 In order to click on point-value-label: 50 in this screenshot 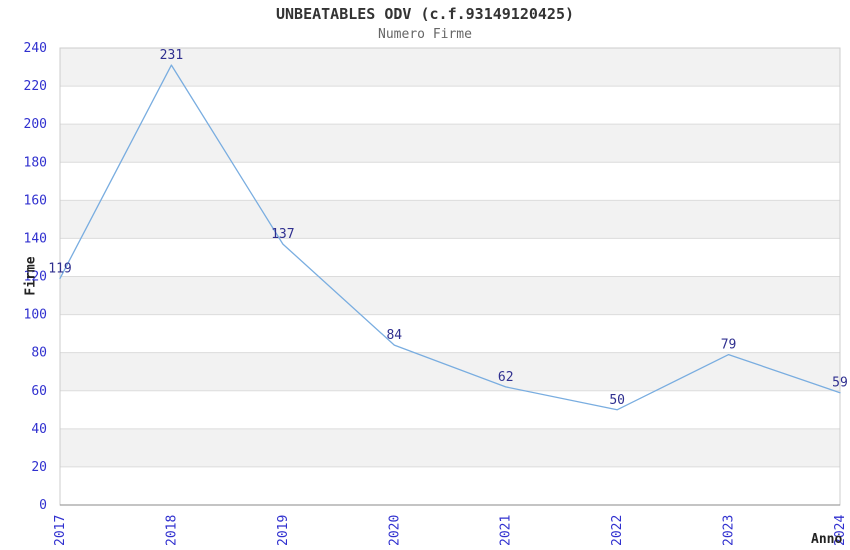, I will do `click(617, 400)`.